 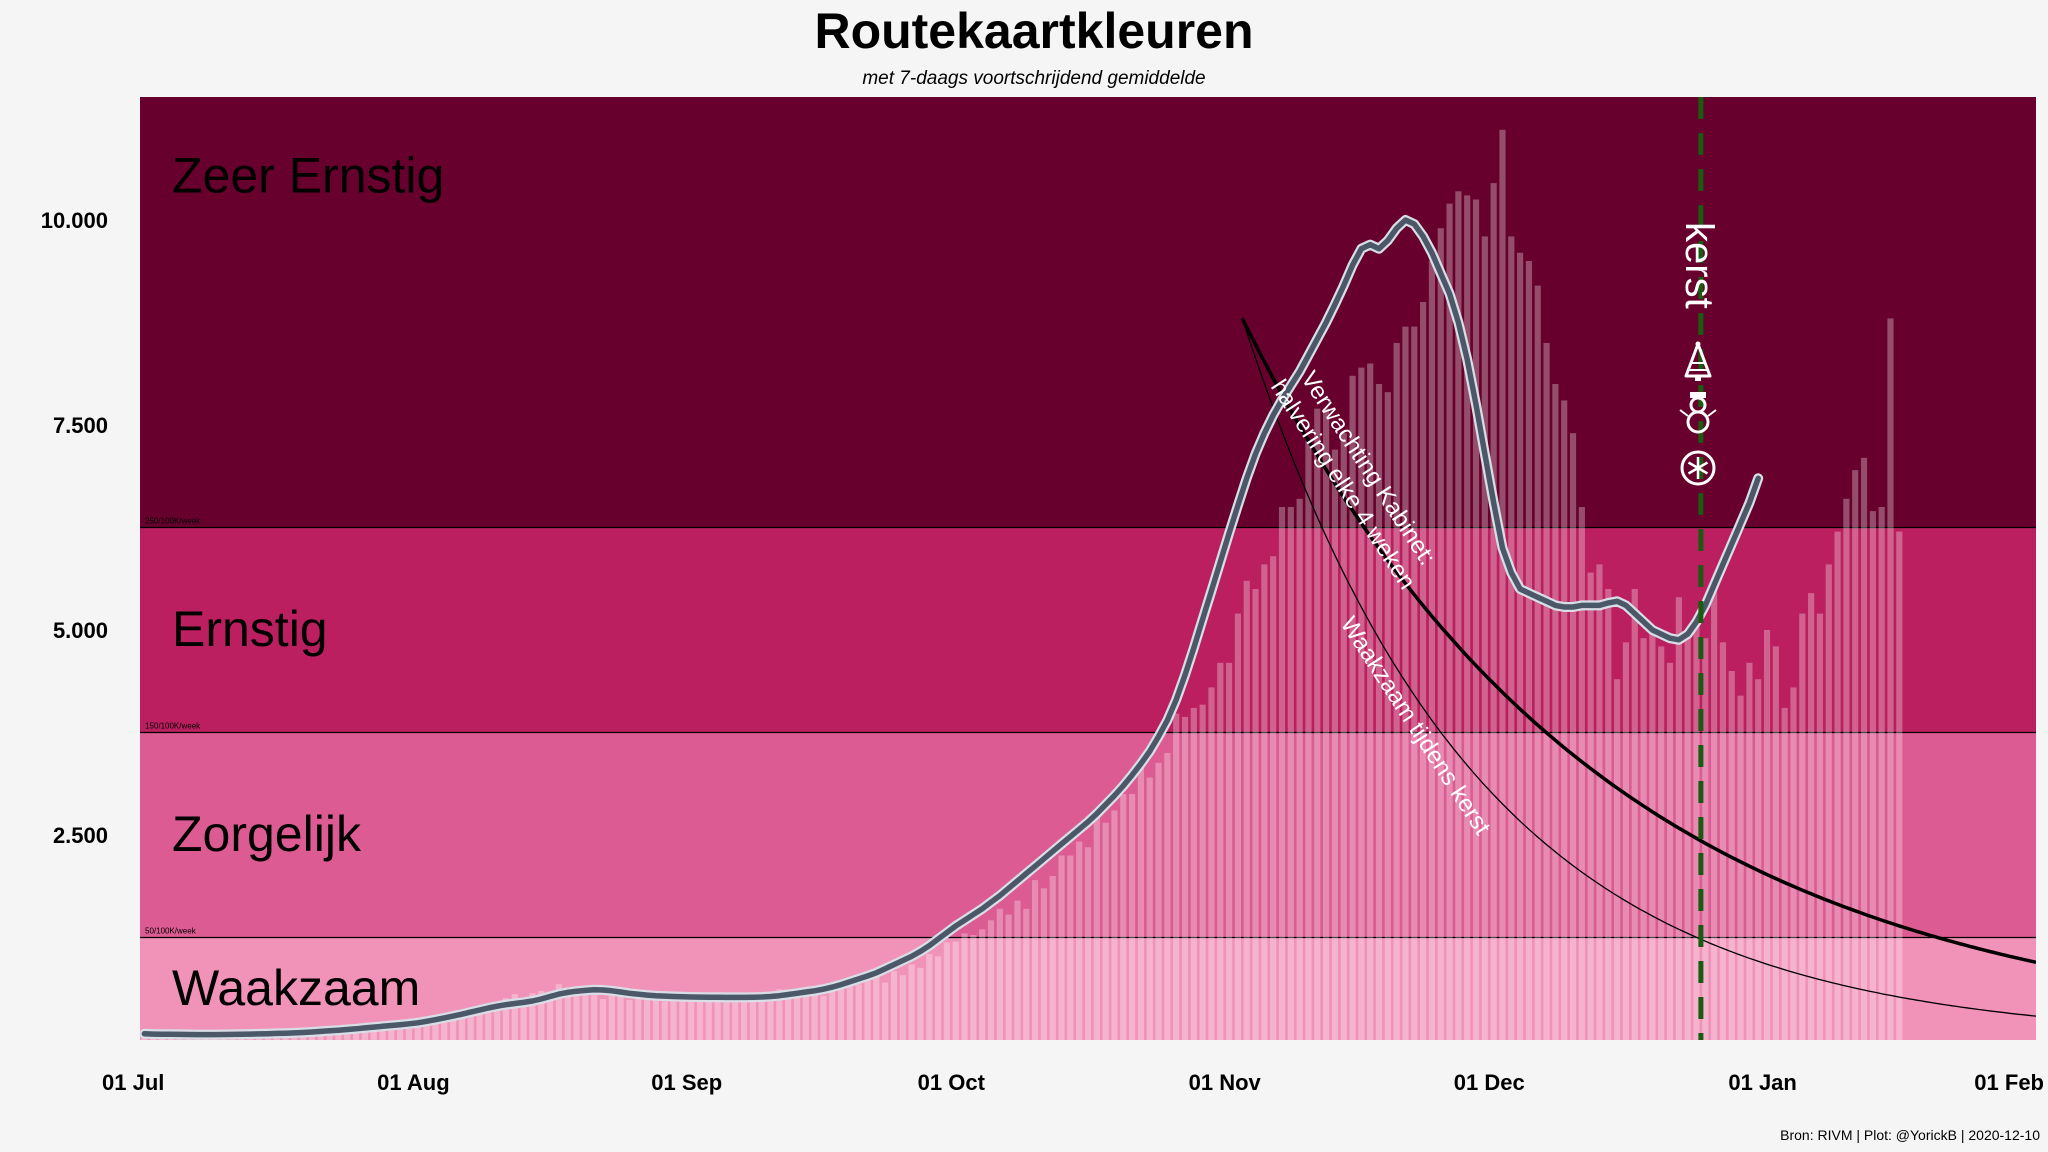 I want to click on zone-label-0: Waakzaam, so click(x=296, y=988).